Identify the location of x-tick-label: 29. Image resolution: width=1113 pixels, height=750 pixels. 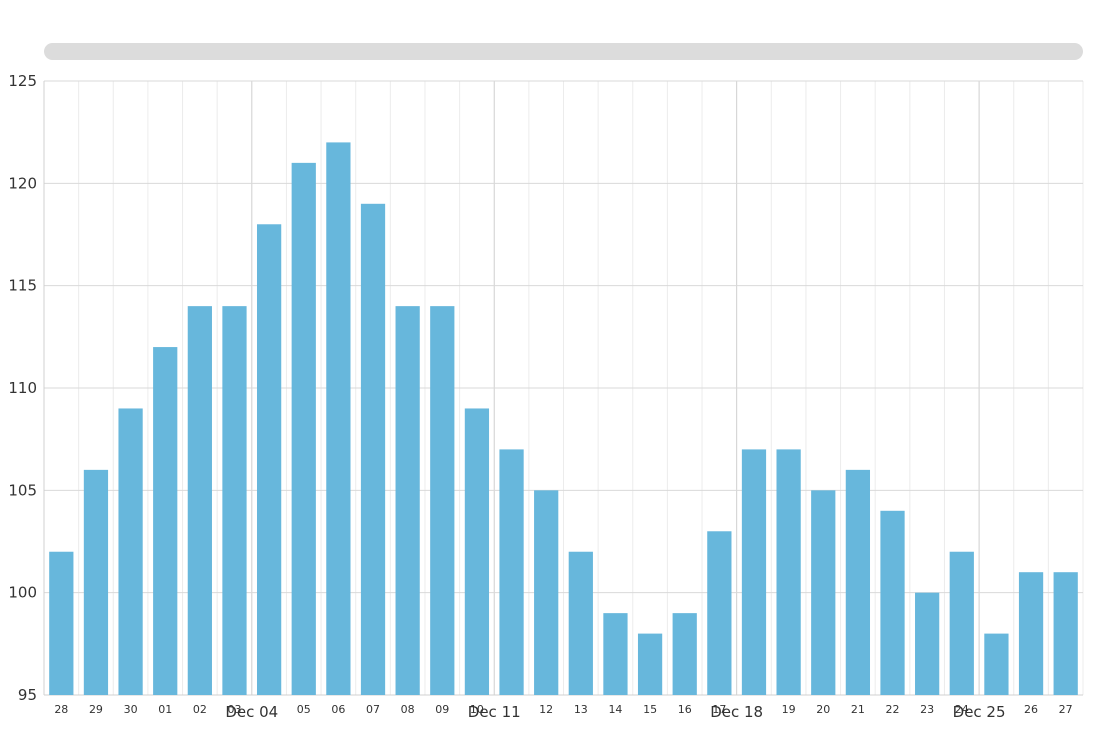
(96, 709).